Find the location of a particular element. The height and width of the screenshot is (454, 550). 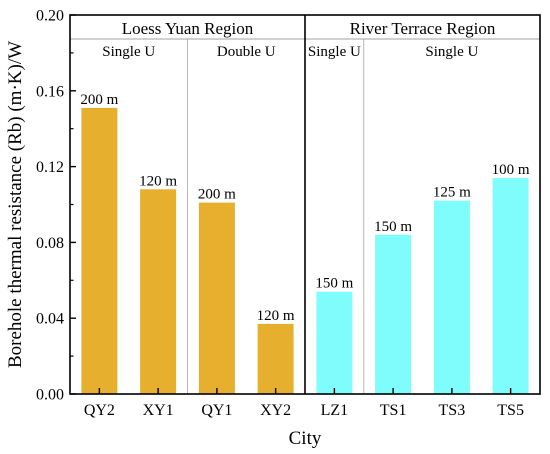

subgroup-label-0: Single U is located at coordinates (128, 52).